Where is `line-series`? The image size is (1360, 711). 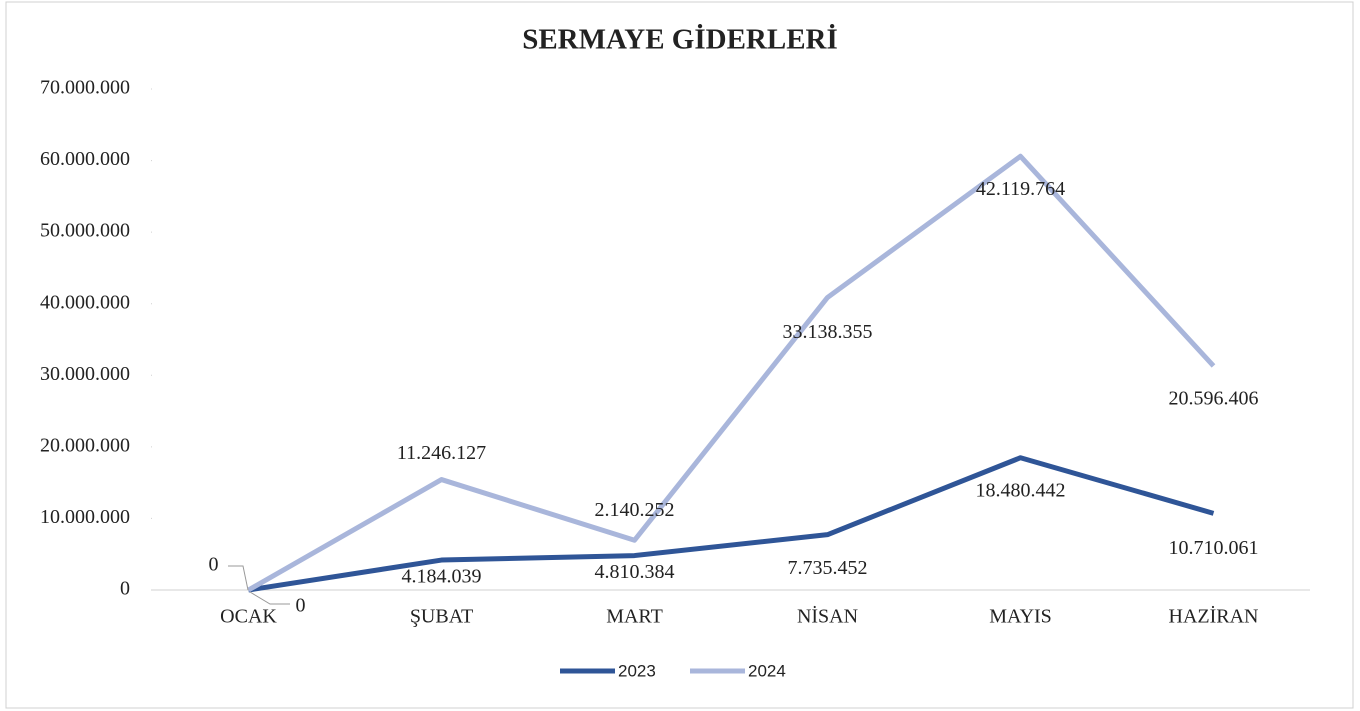 line-series is located at coordinates (731, 524).